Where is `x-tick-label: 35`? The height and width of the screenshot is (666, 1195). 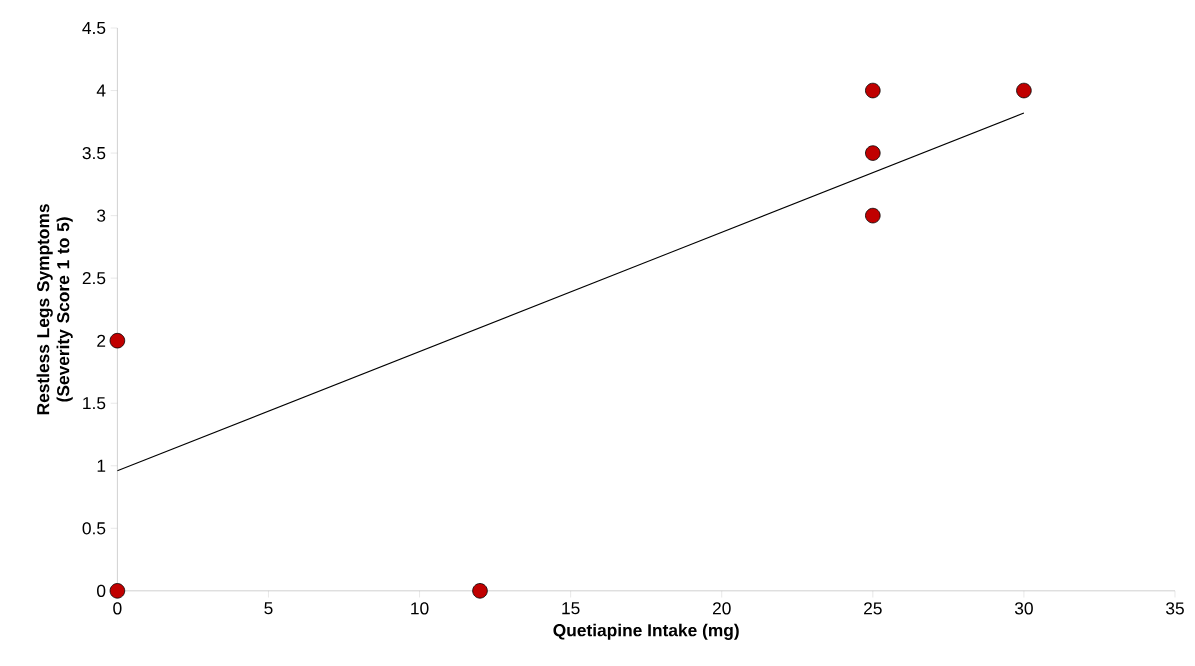 x-tick-label: 35 is located at coordinates (1175, 608).